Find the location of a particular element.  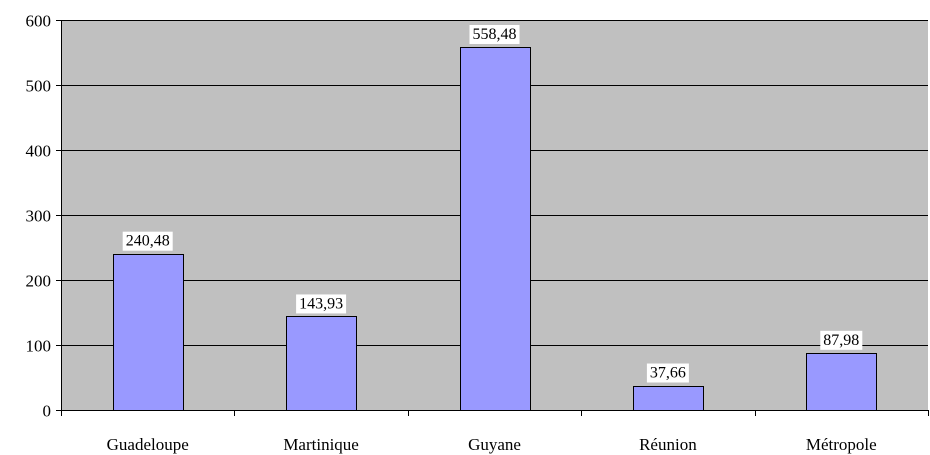

data-label: 87,98 is located at coordinates (841, 340).